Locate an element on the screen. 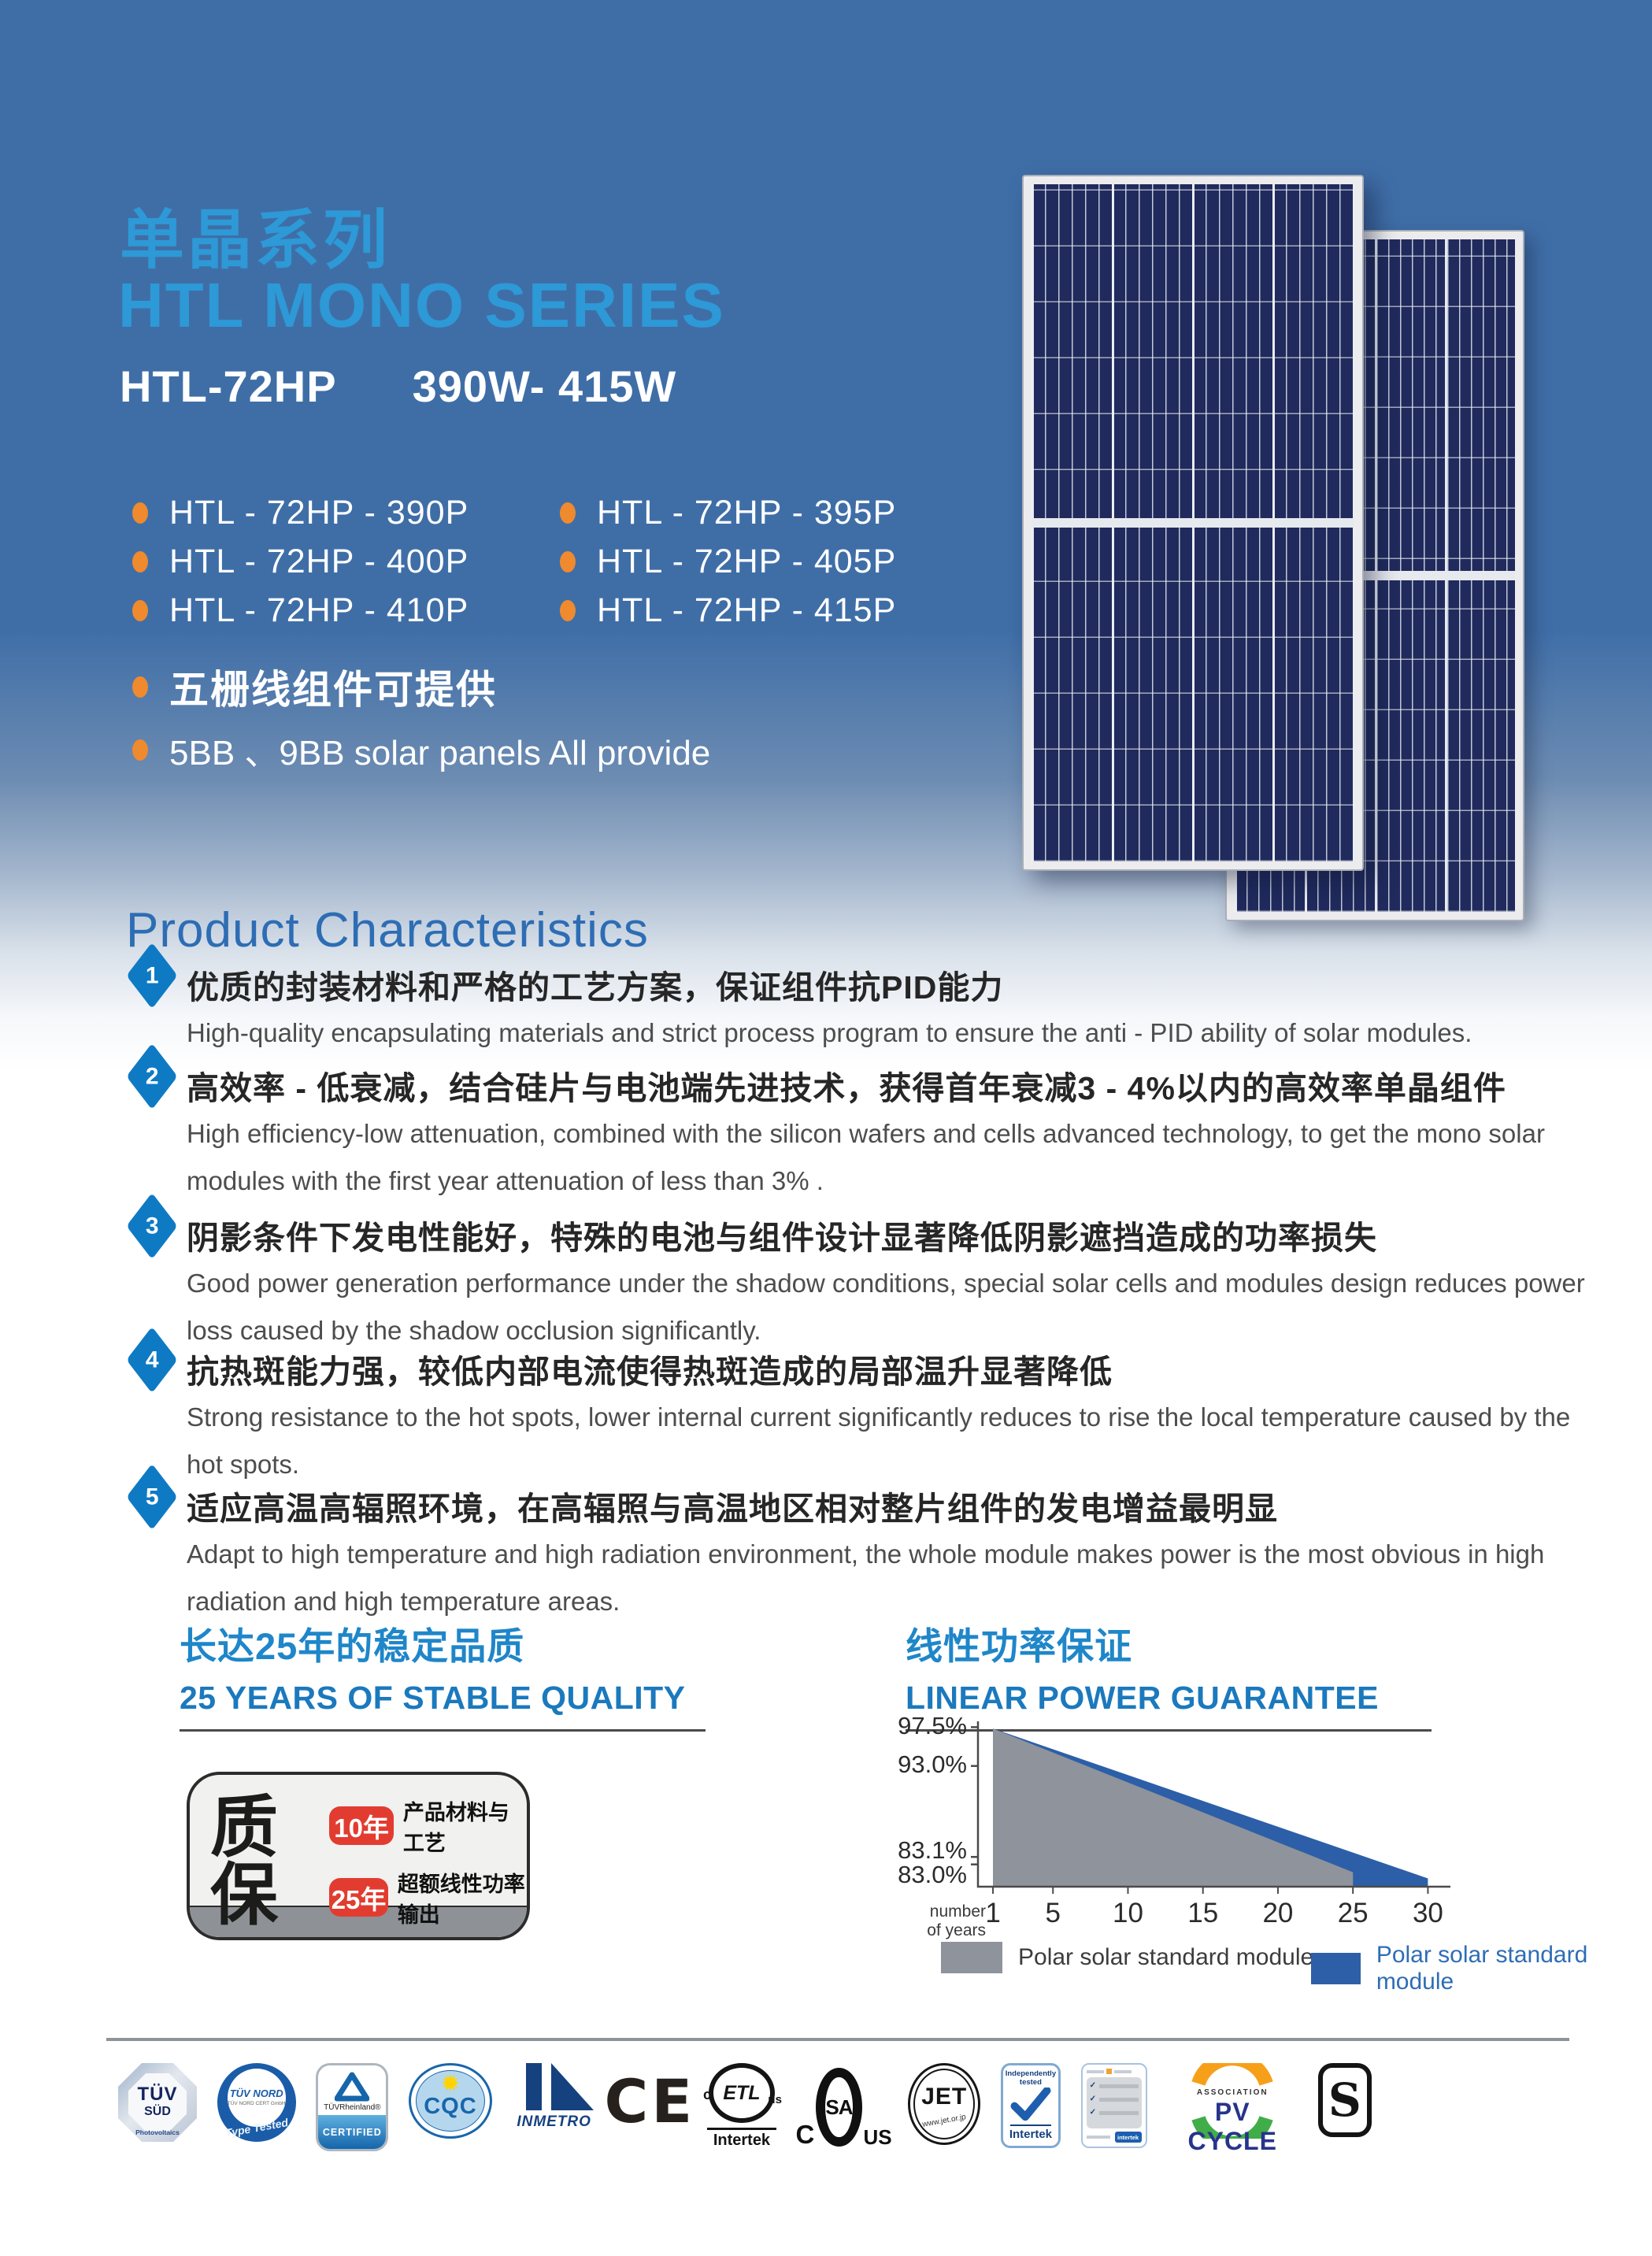 This screenshot has width=1652, height=2256. csa-us-text: US is located at coordinates (877, 2137).